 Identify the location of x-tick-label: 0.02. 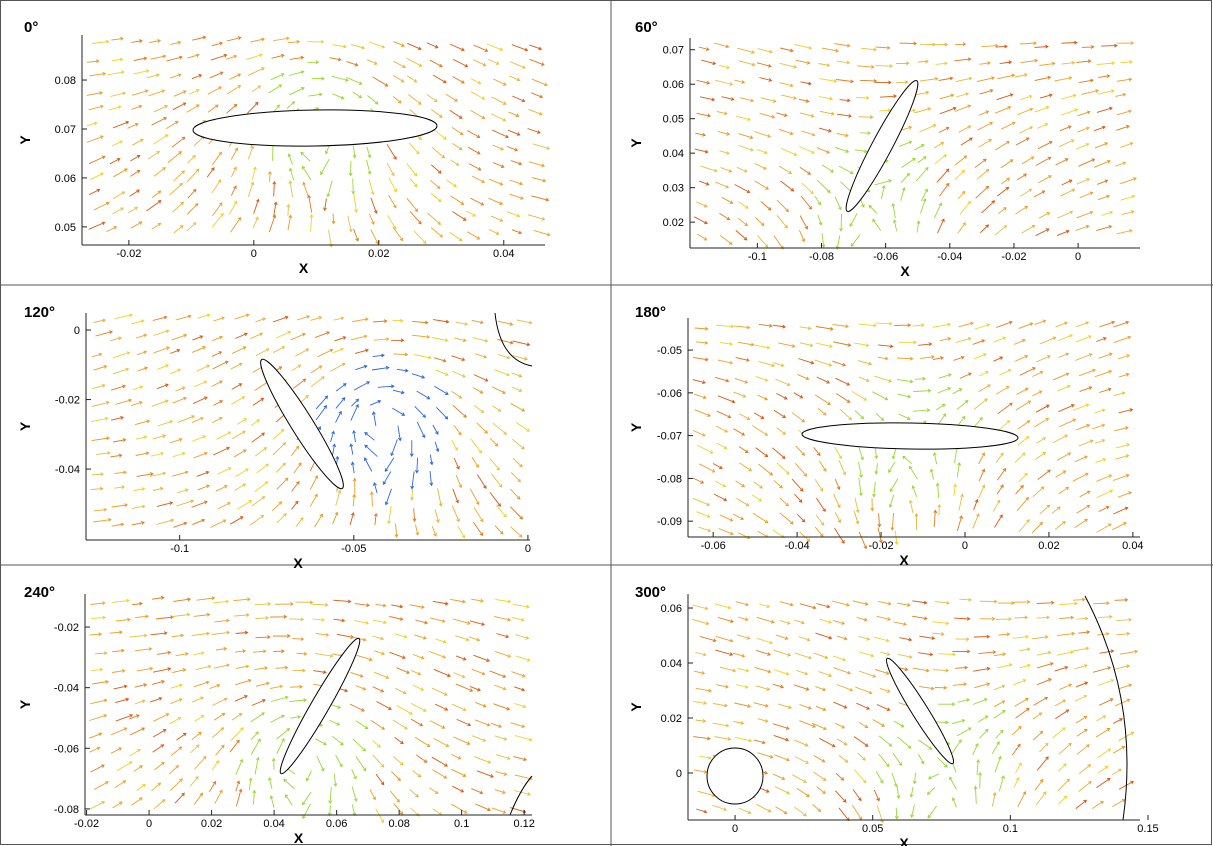
(1048, 546).